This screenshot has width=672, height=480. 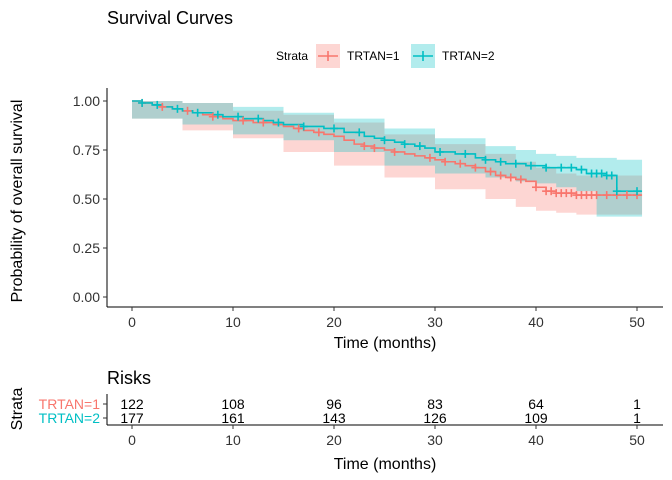 What do you see at coordinates (86, 101) in the screenshot?
I see `y-tick-label: 1.00` at bounding box center [86, 101].